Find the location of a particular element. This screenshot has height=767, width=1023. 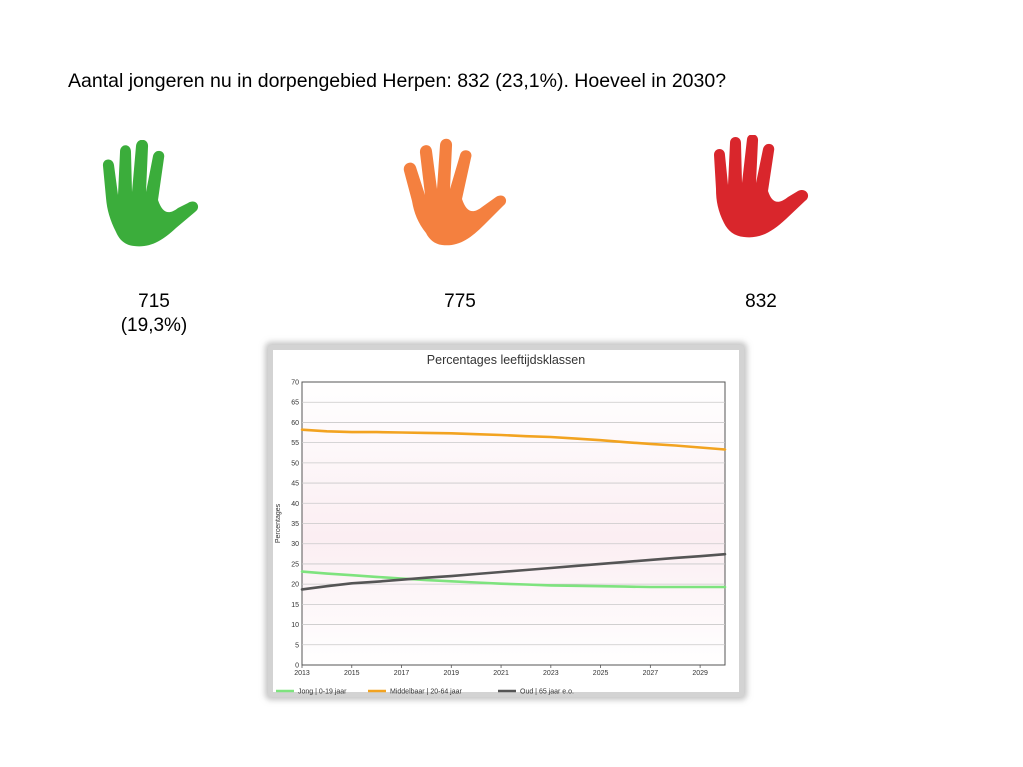

legend-label: Middelbaar | 20-64 jaar is located at coordinates (426, 692).